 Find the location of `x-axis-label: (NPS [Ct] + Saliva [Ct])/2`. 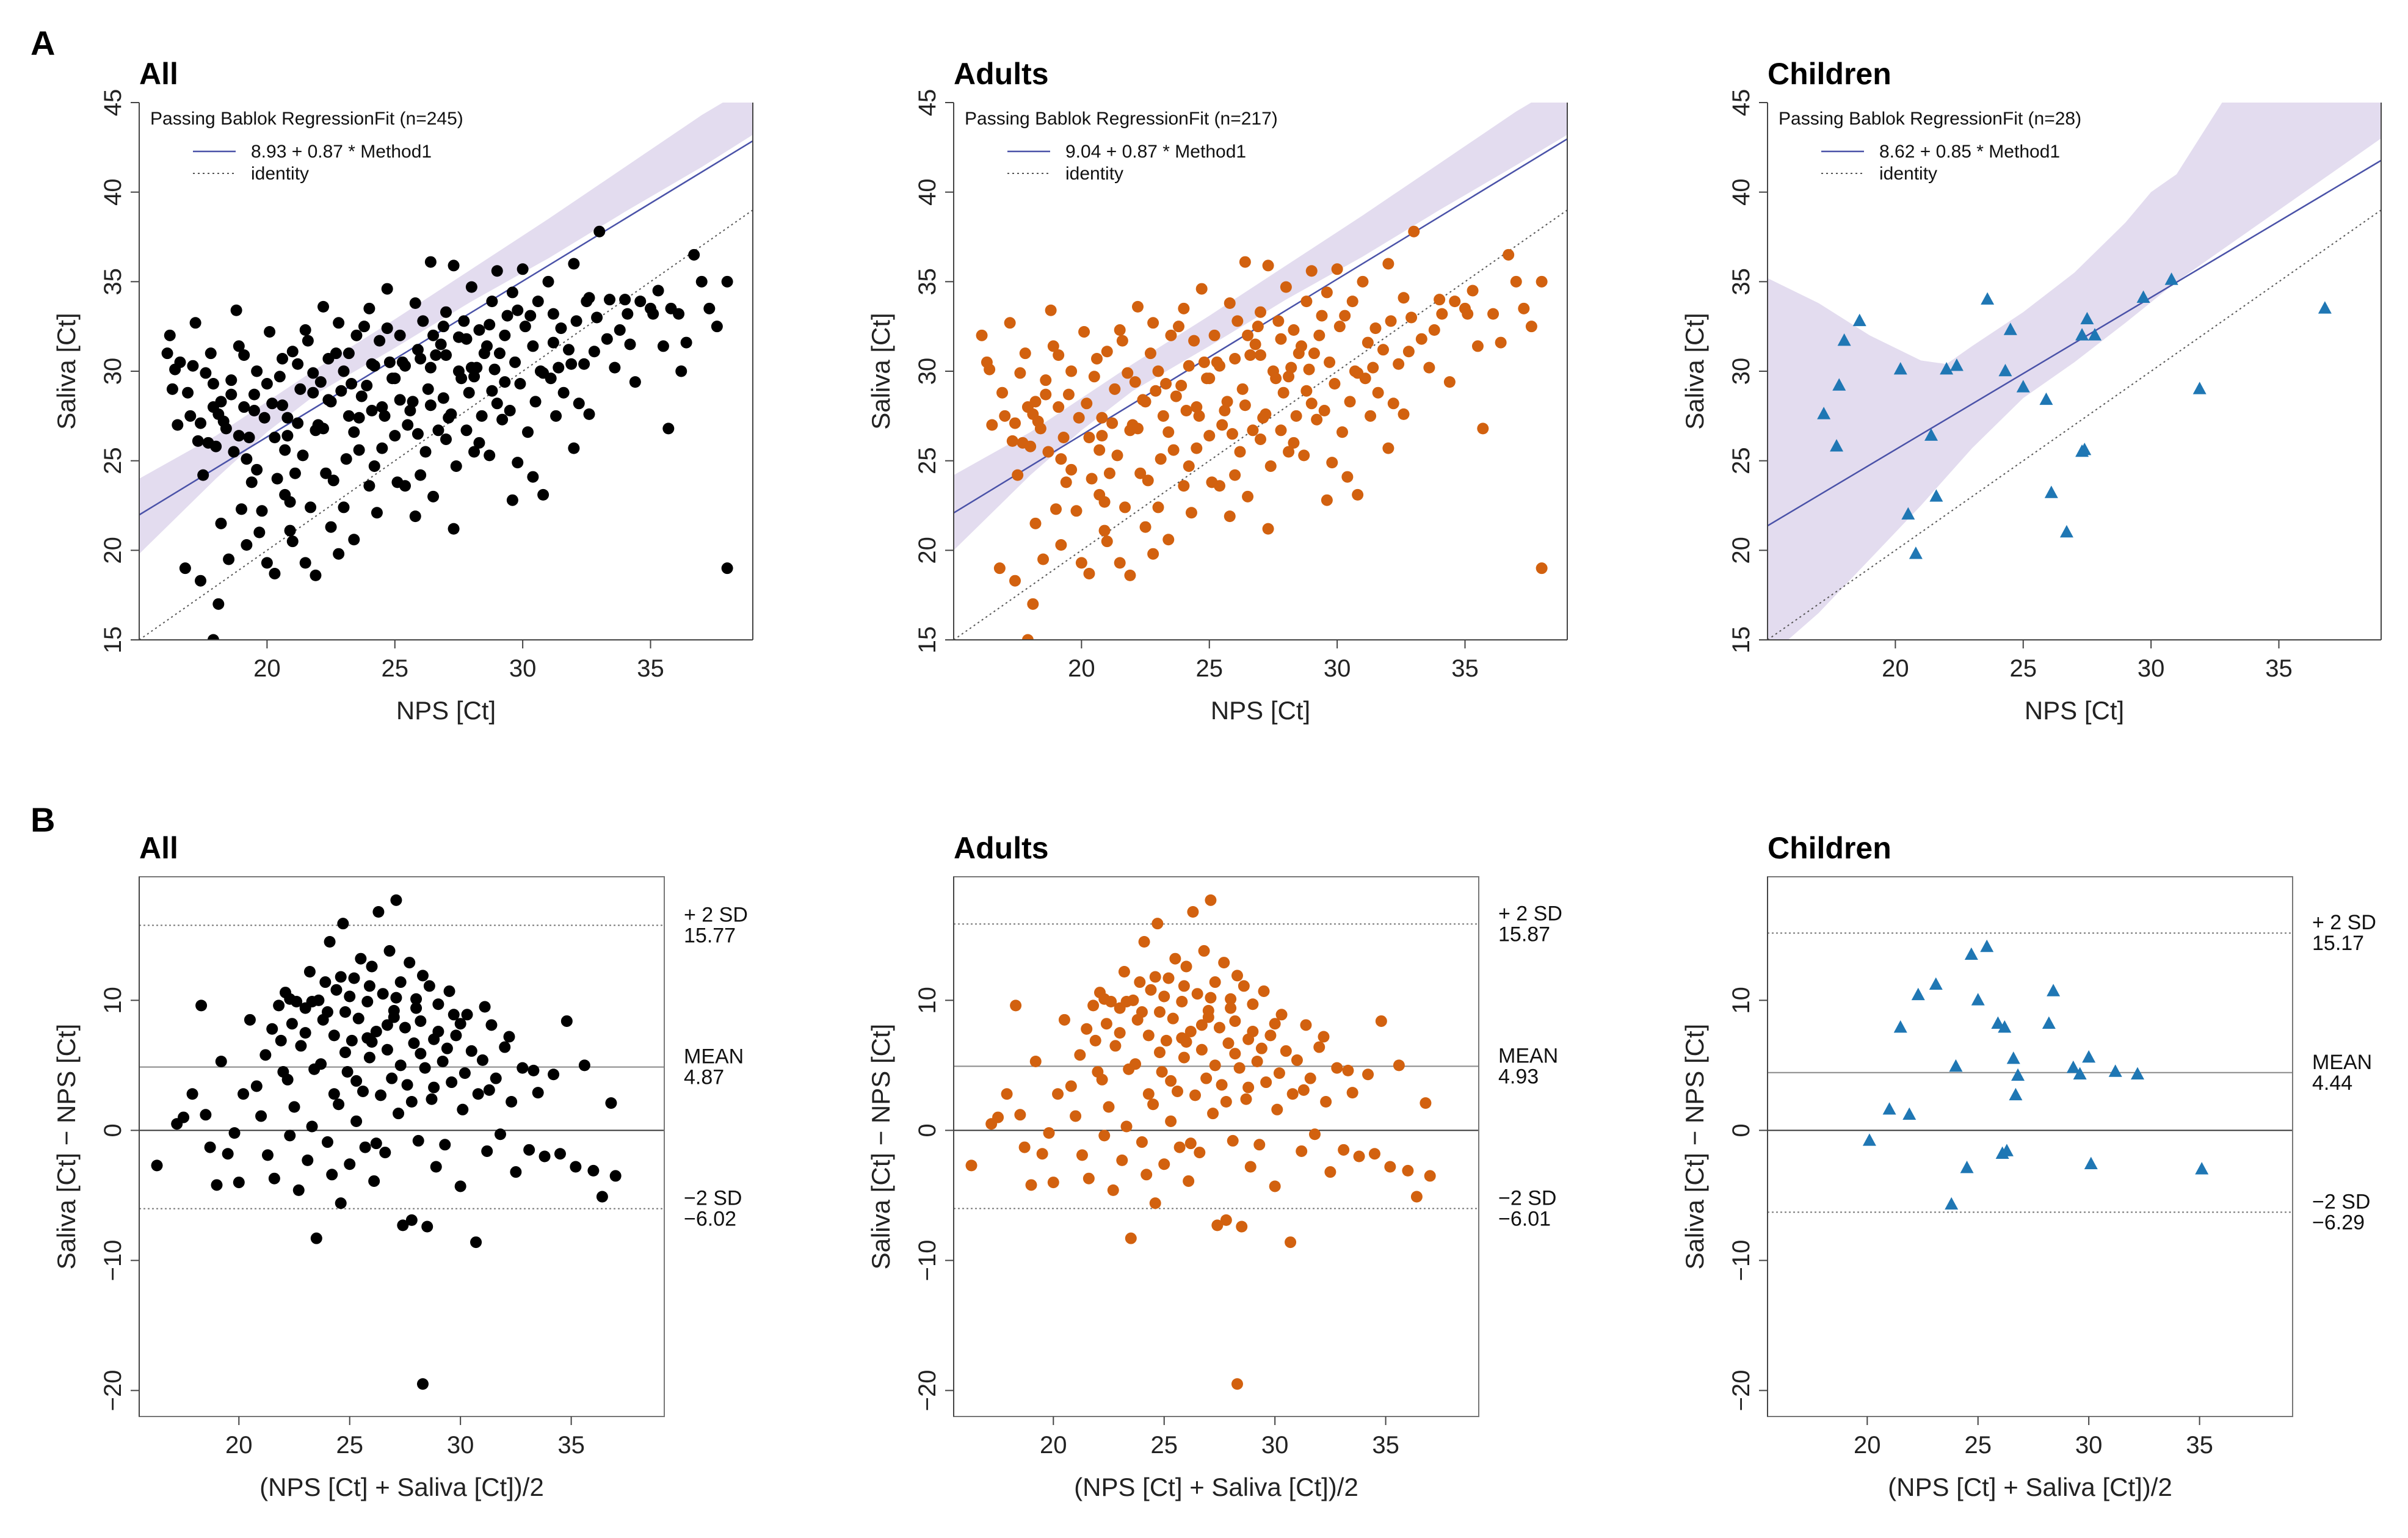

x-axis-label: (NPS [Ct] + Saliva [Ct])/2 is located at coordinates (1216, 1487).